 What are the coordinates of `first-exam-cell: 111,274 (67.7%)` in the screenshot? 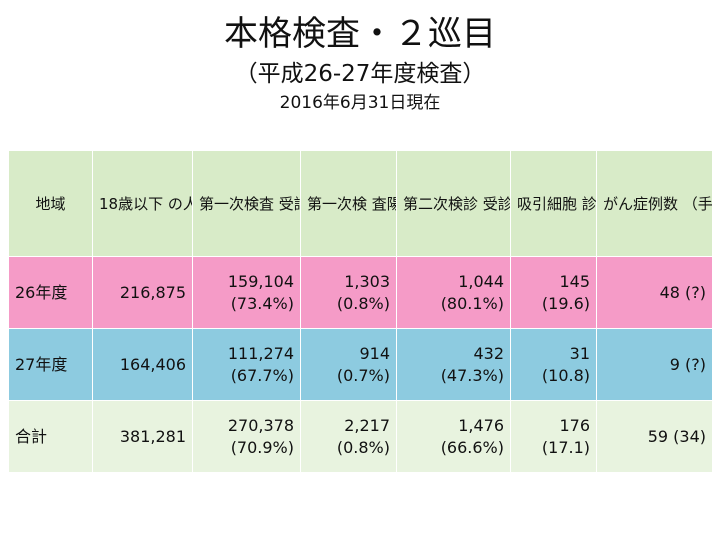 It's located at (246, 364).